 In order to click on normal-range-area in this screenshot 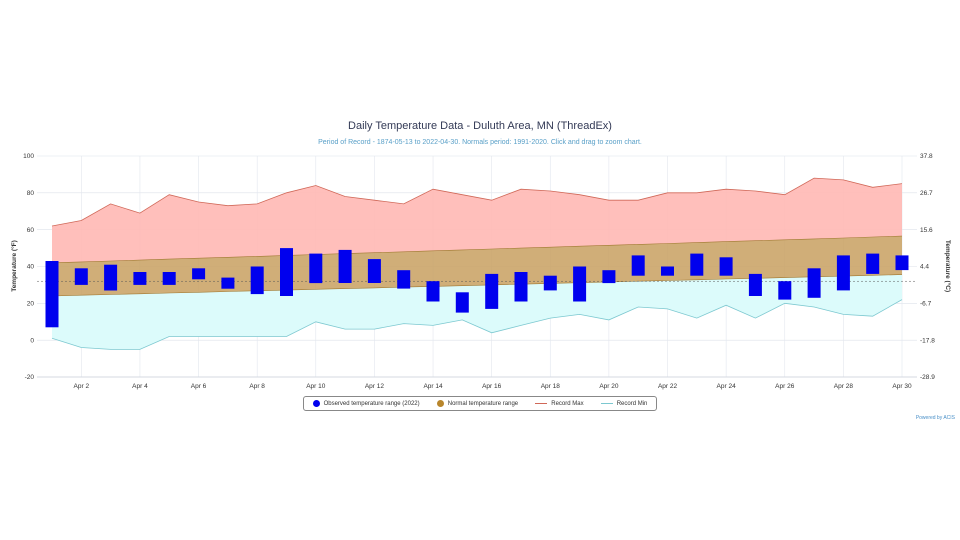, I will do `click(477, 266)`.